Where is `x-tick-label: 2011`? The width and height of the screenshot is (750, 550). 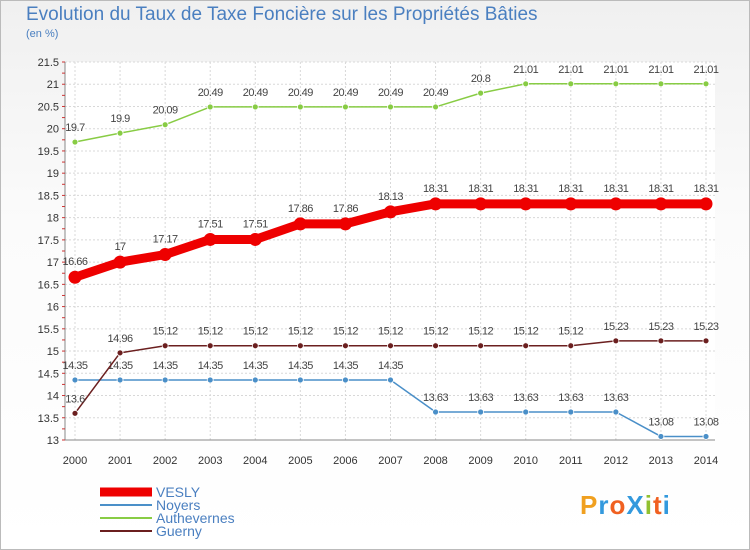
x-tick-label: 2011 is located at coordinates (571, 461).